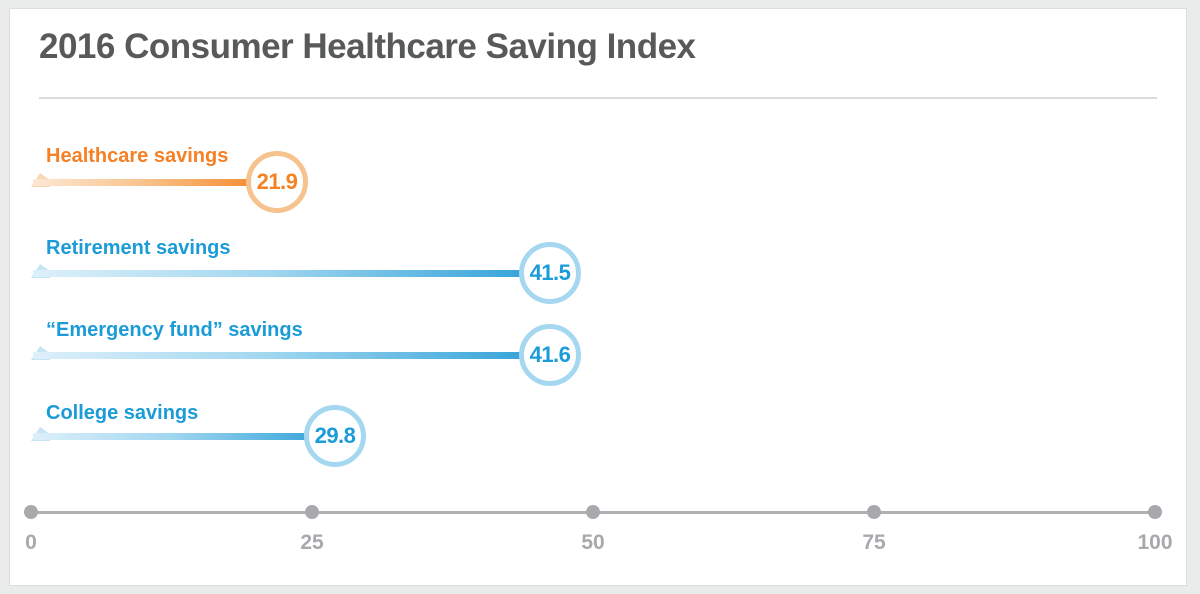  What do you see at coordinates (174, 330) in the screenshot?
I see `bar-label: “Emergency fund” savings` at bounding box center [174, 330].